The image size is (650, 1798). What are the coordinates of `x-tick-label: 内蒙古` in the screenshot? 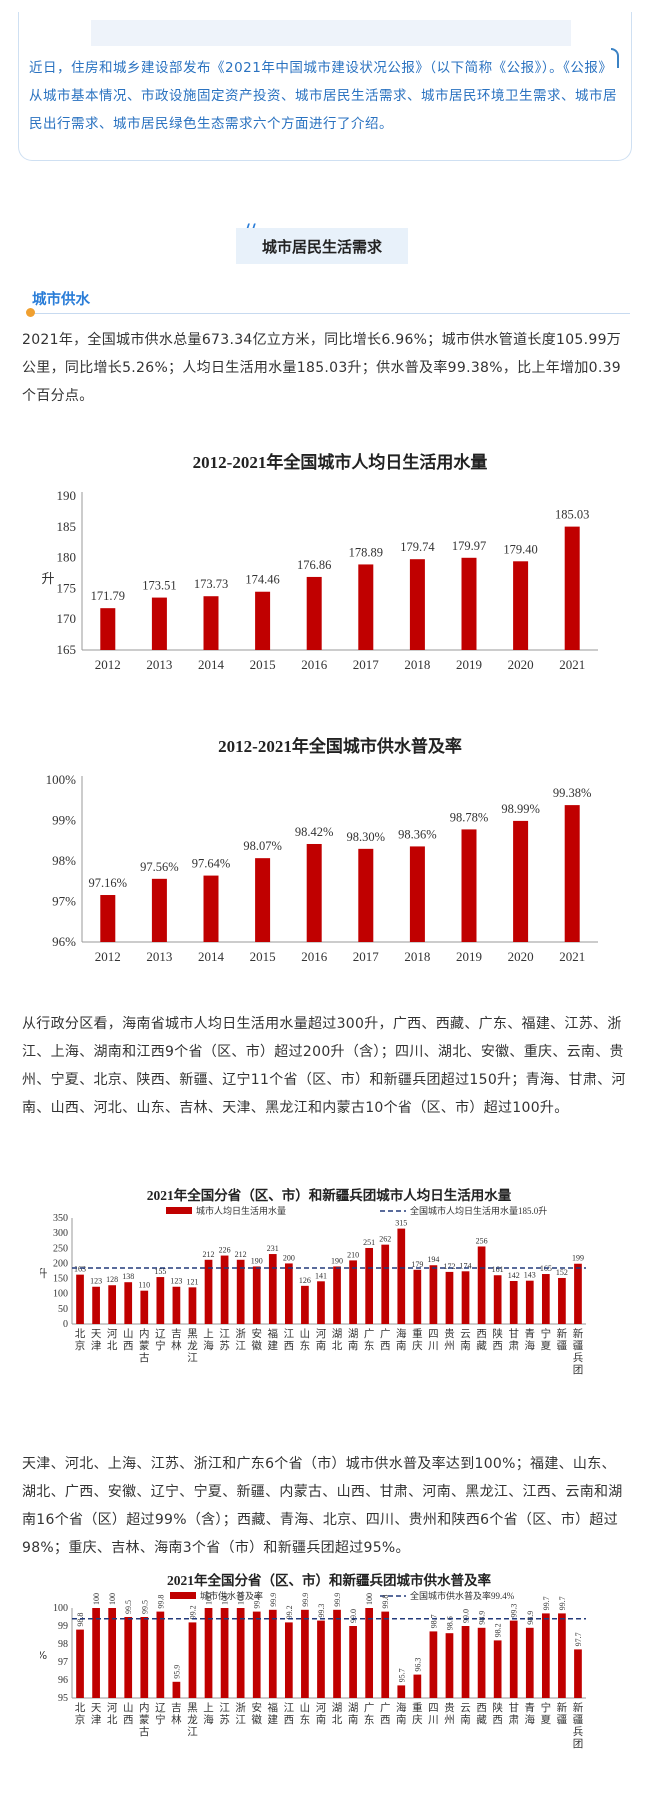 It's located at (144, 1345).